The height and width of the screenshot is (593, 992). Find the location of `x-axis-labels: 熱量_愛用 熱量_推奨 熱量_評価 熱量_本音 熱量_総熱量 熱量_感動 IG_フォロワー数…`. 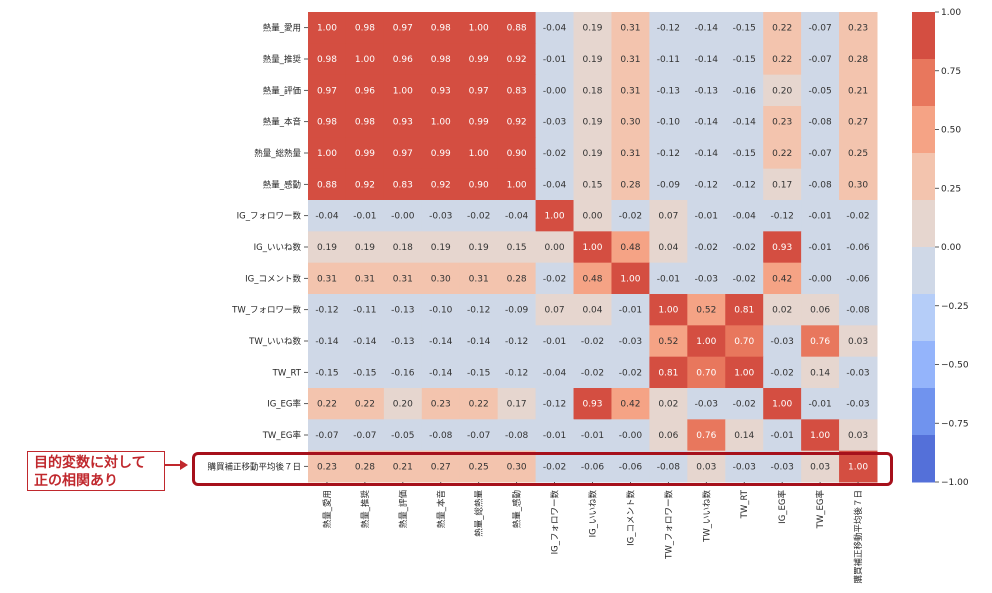

x-axis-labels: 熱量_愛用 熱量_推奨 熱量_評価 熱量_本音 熱量_総熱量 熱量_感動 IG_フォロワー数… is located at coordinates (593, 533).